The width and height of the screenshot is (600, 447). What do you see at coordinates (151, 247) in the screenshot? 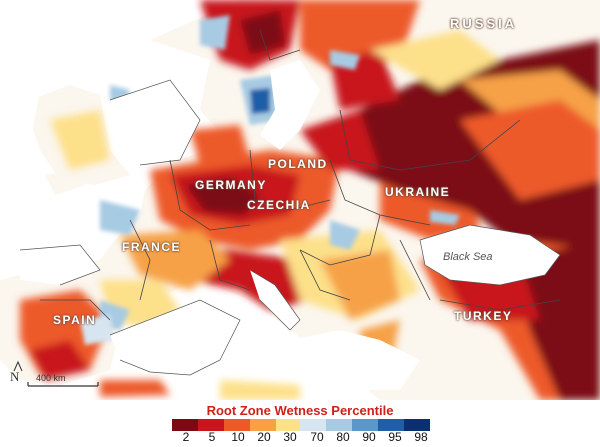
I see `label-france: FRANCE` at bounding box center [151, 247].